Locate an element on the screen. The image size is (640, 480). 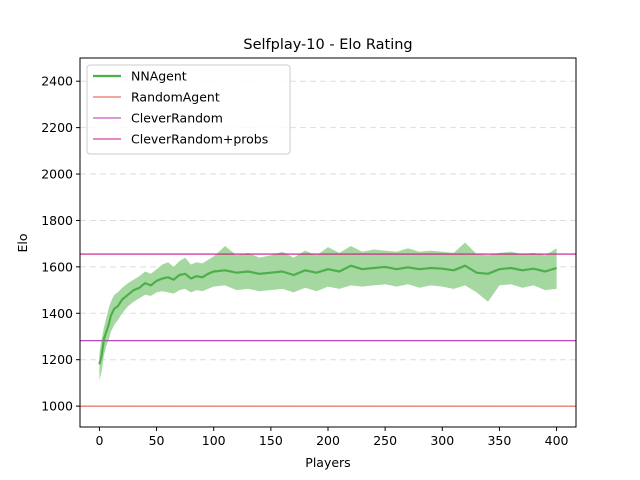
y-tick-label: 1800 is located at coordinates (57, 220).